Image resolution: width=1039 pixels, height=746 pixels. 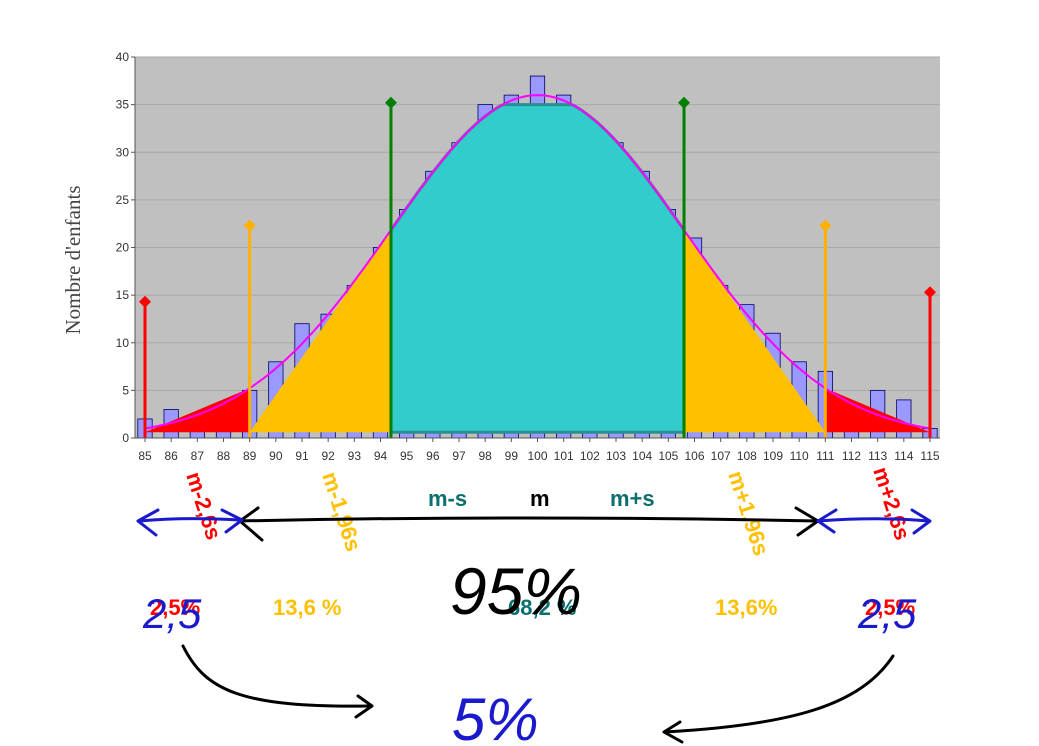 What do you see at coordinates (125, 438) in the screenshot?
I see `y-tick-label: 0` at bounding box center [125, 438].